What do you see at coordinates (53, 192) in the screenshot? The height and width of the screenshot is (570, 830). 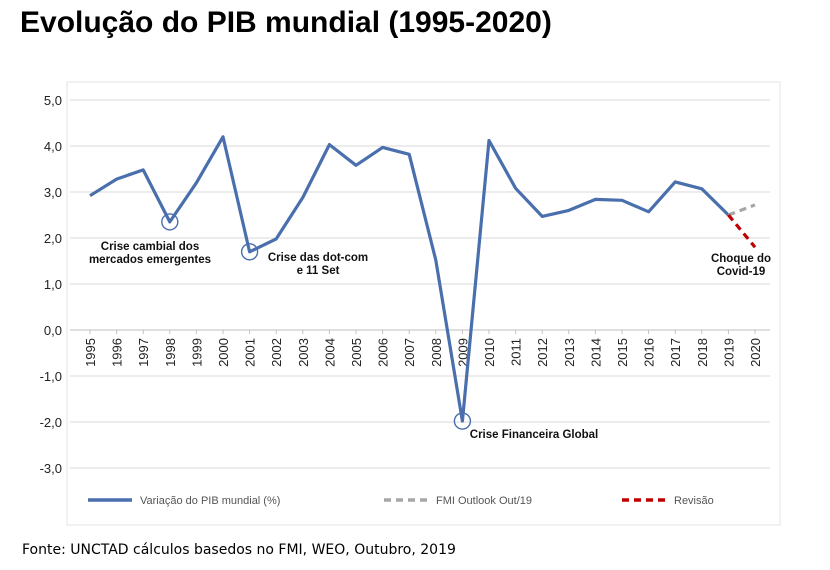 I see `y-tick-label: 3,0` at bounding box center [53, 192].